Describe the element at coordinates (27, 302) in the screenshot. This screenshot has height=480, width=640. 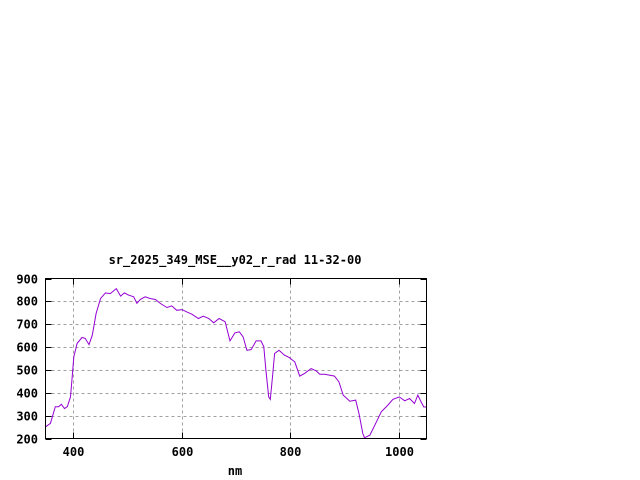
I see `y-tick-label: 800` at that location.